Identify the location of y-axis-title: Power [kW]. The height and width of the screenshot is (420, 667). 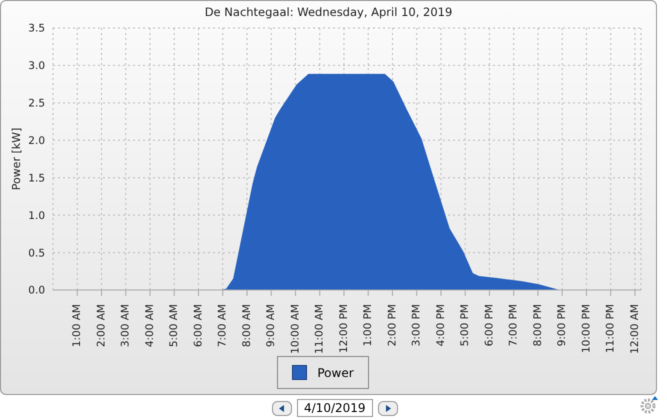
(16, 159).